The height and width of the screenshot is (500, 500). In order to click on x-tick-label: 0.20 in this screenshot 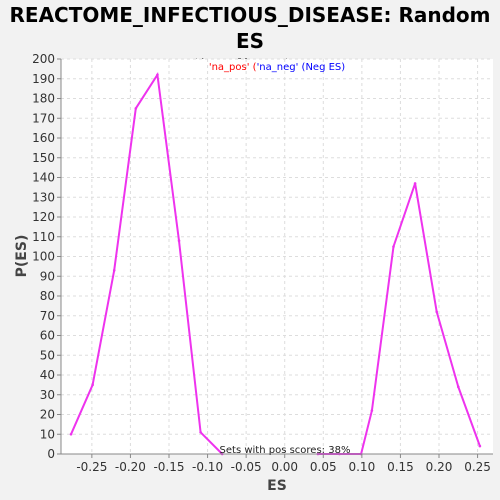, I will do `click(439, 467)`.